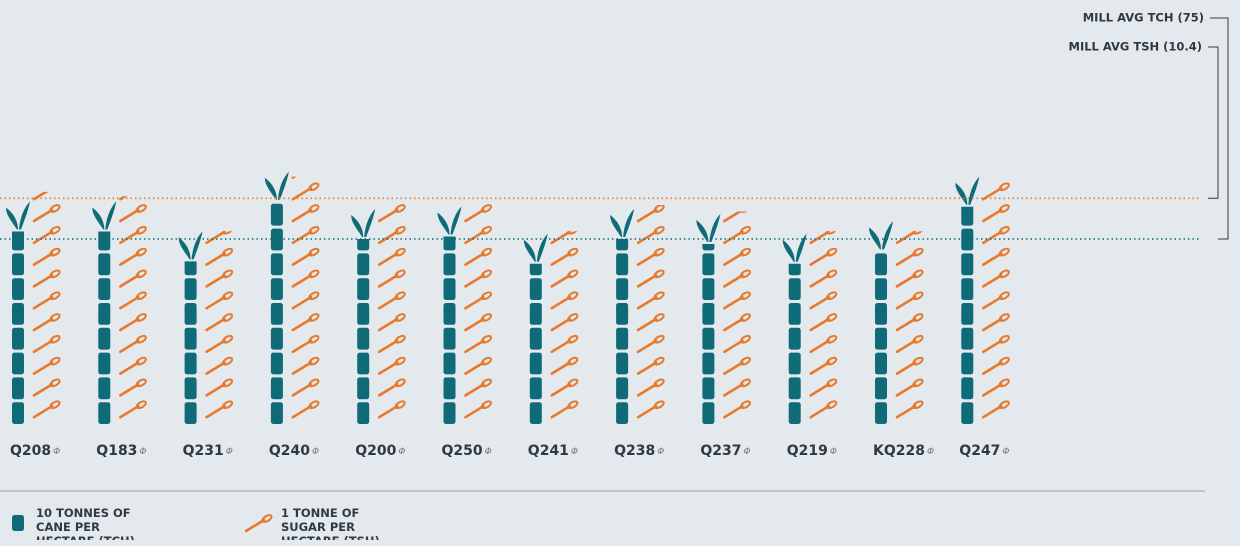  I want to click on reference-label: MILL AVG TCH (75), so click(1143, 18).